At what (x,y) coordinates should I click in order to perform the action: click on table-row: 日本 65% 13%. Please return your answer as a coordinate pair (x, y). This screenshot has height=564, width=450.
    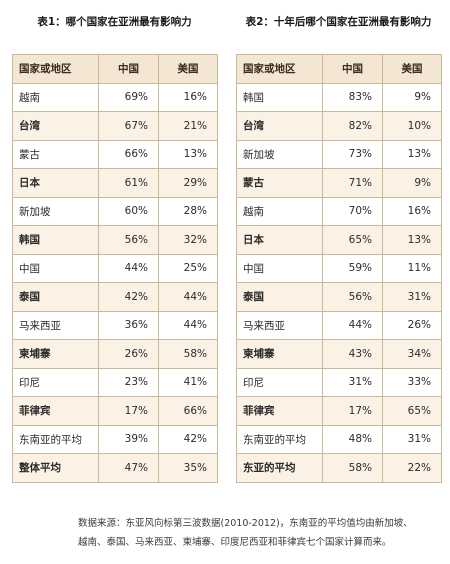
    Looking at the image, I should click on (339, 240).